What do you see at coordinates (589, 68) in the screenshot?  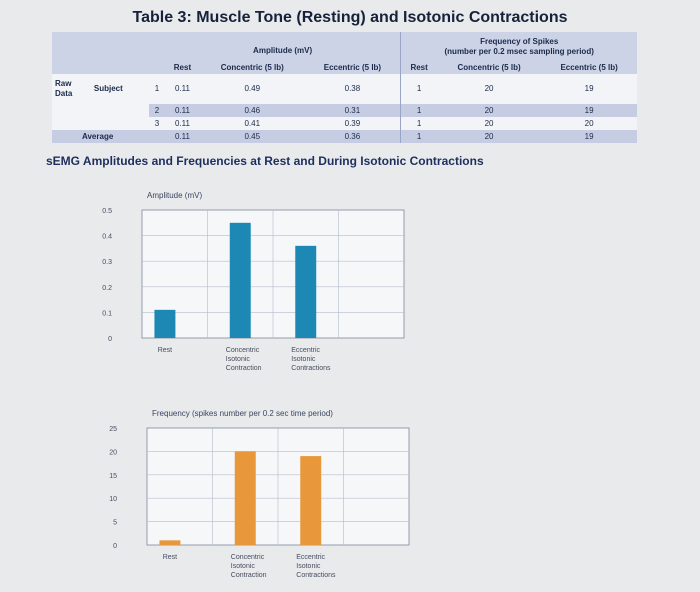 I see `col-header-eccentric-freq: Eccentric (5 lb)` at bounding box center [589, 68].